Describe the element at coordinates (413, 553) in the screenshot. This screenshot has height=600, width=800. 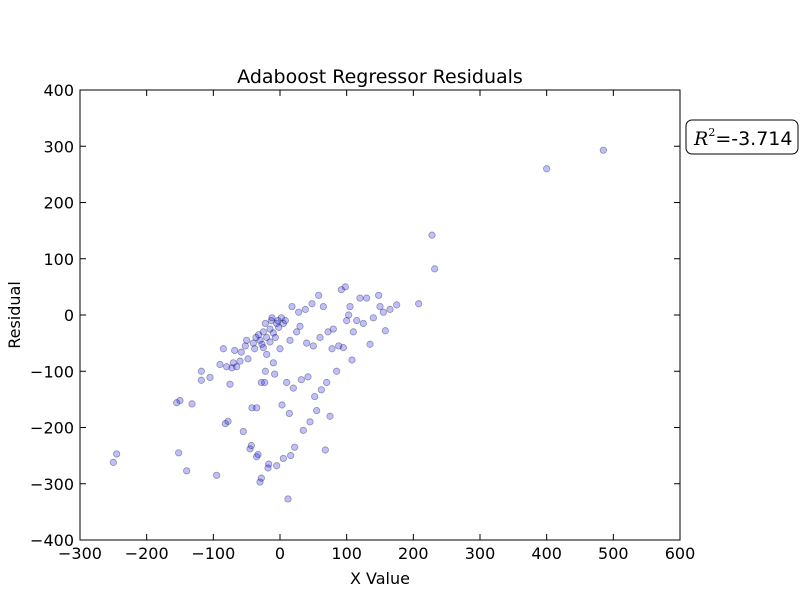
I see `x-tick-label: 200` at that location.